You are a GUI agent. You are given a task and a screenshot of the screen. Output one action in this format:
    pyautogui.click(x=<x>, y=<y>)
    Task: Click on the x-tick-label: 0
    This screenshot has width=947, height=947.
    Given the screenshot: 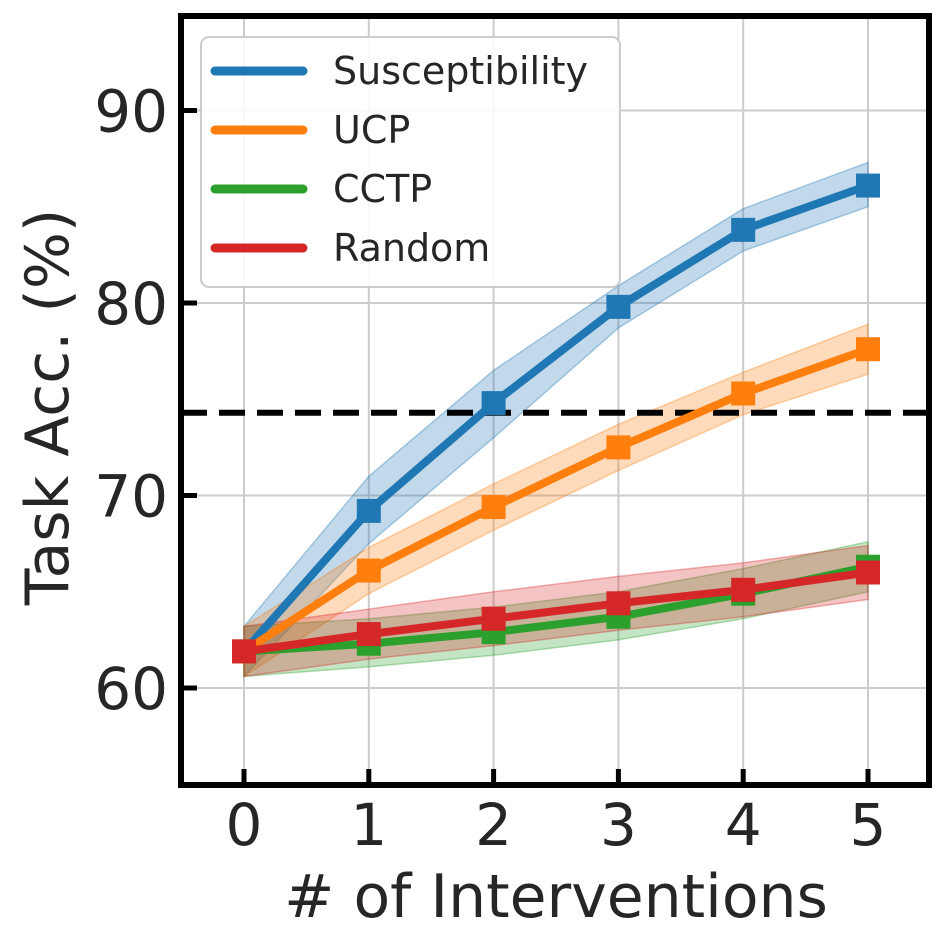 What is the action you would take?
    pyautogui.click(x=244, y=825)
    